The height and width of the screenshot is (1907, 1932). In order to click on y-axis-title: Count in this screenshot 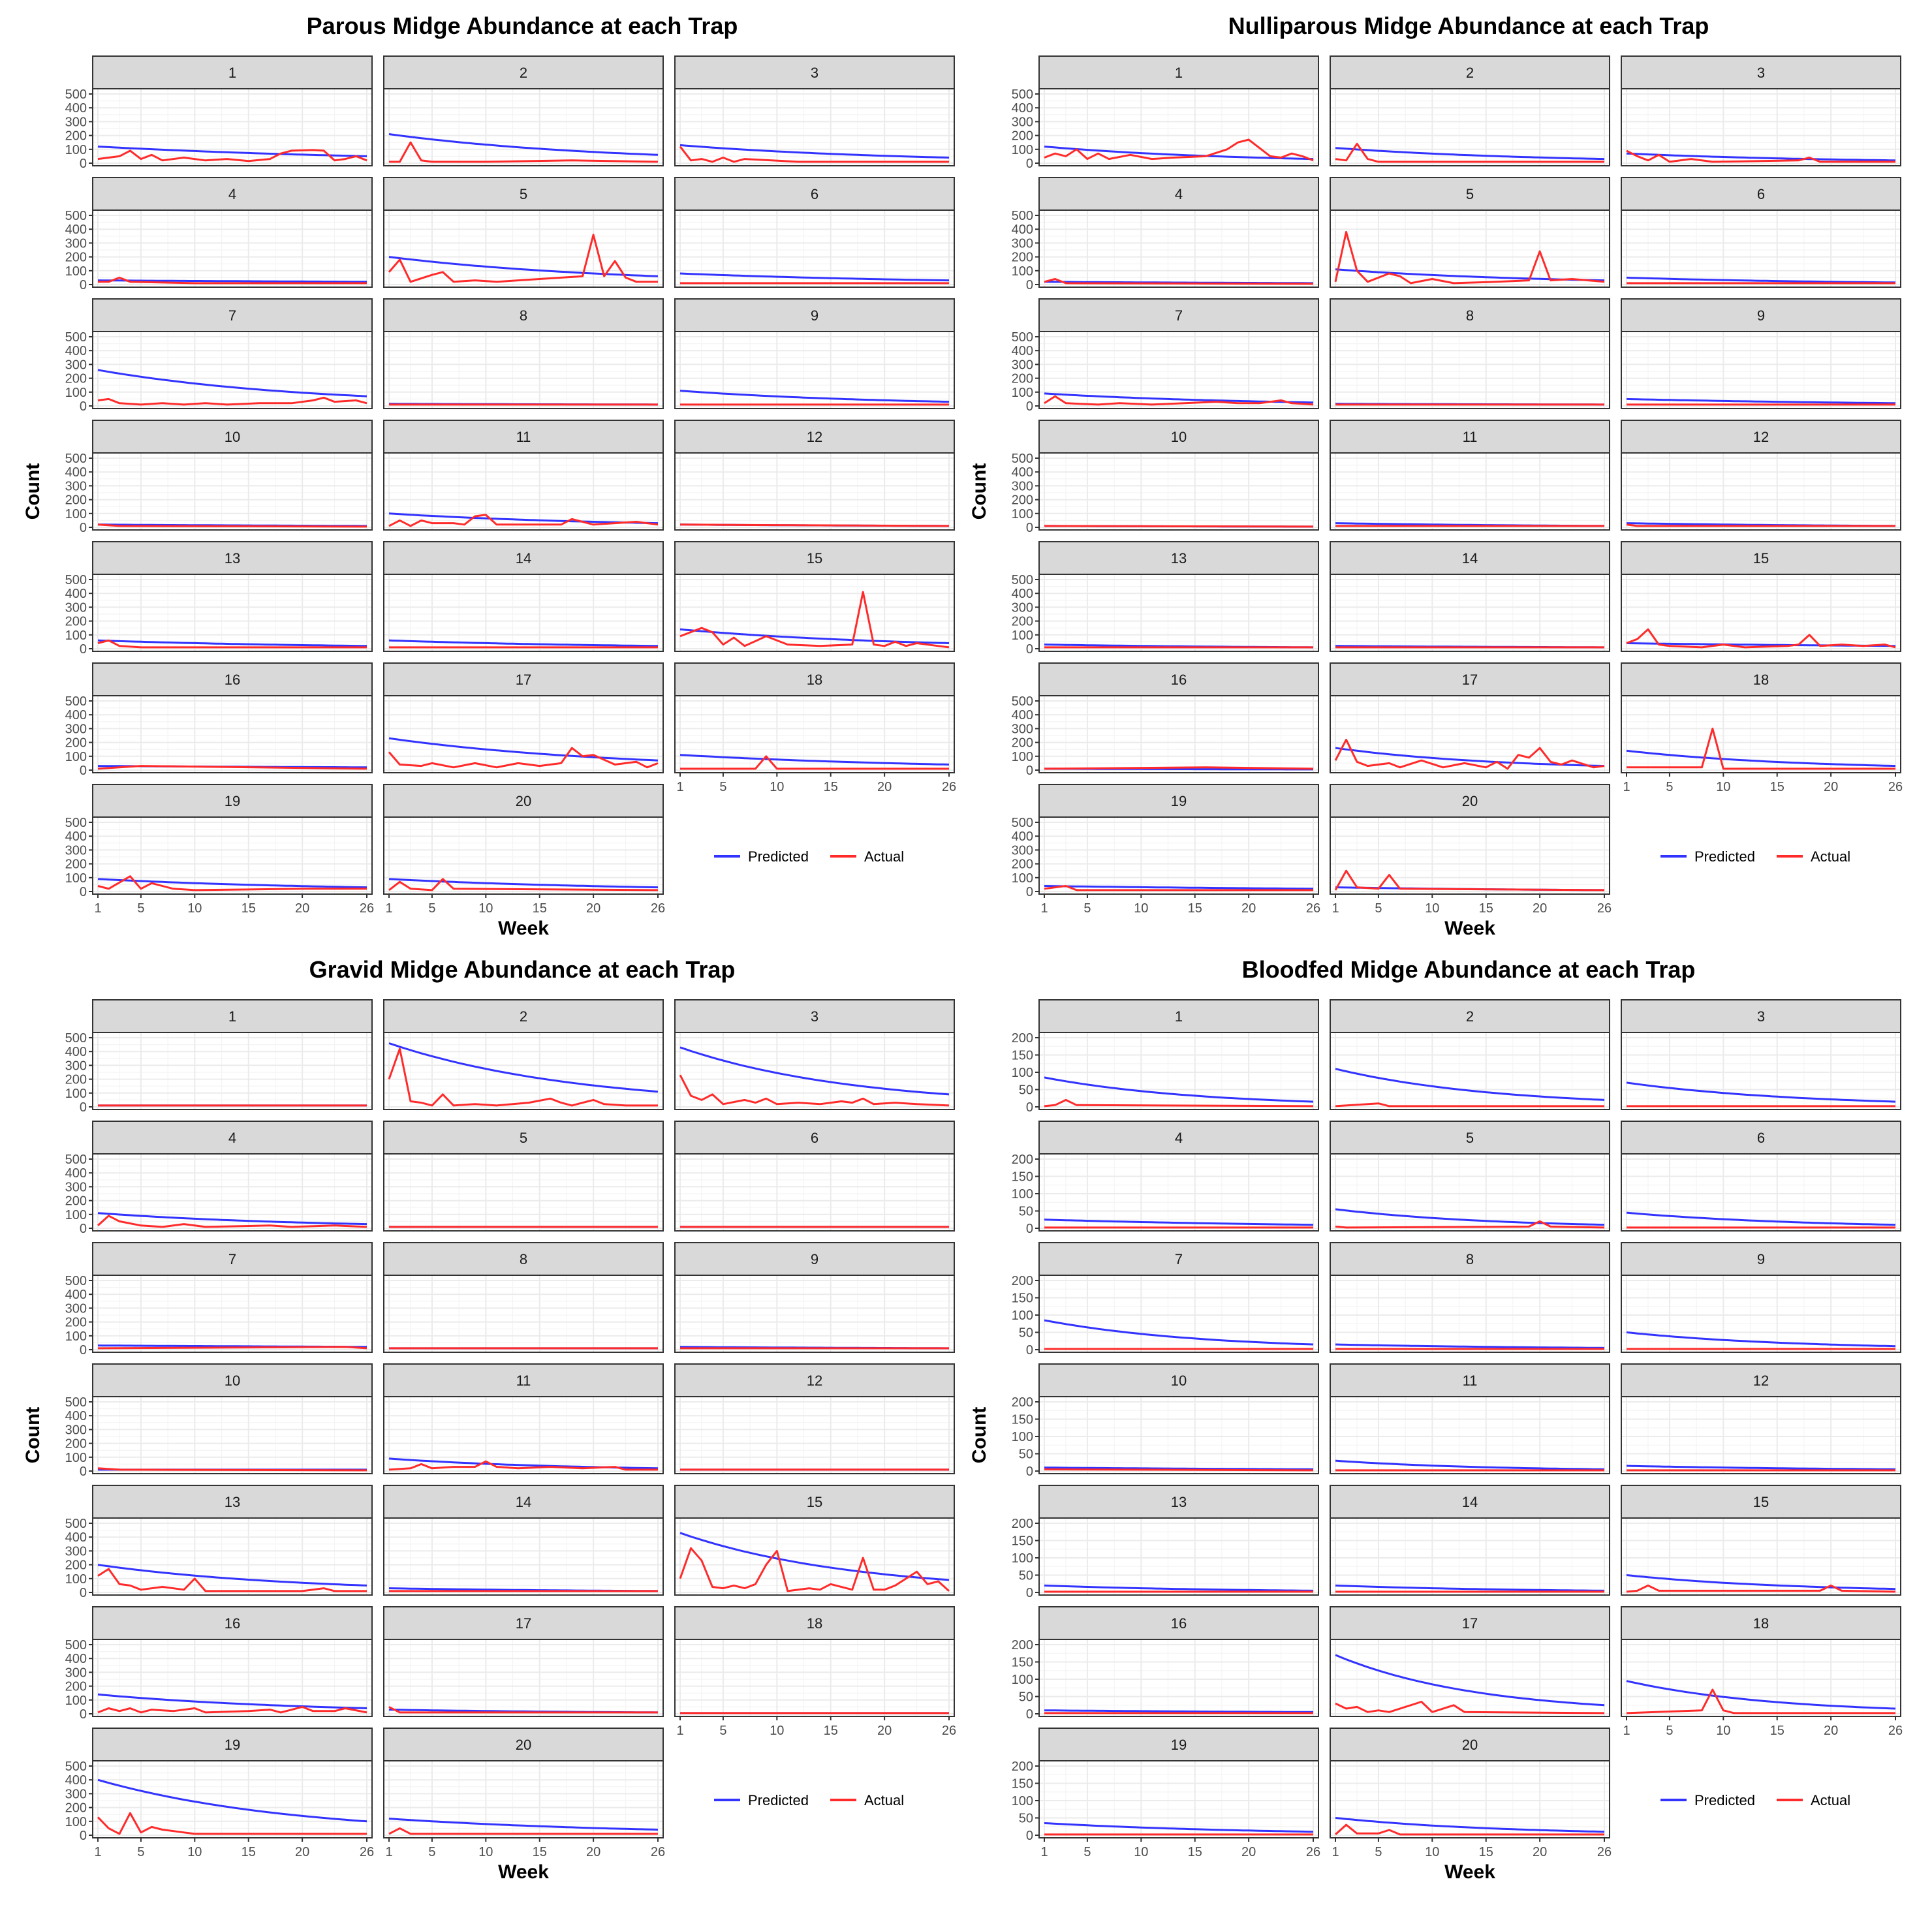, I will do `click(979, 491)`.